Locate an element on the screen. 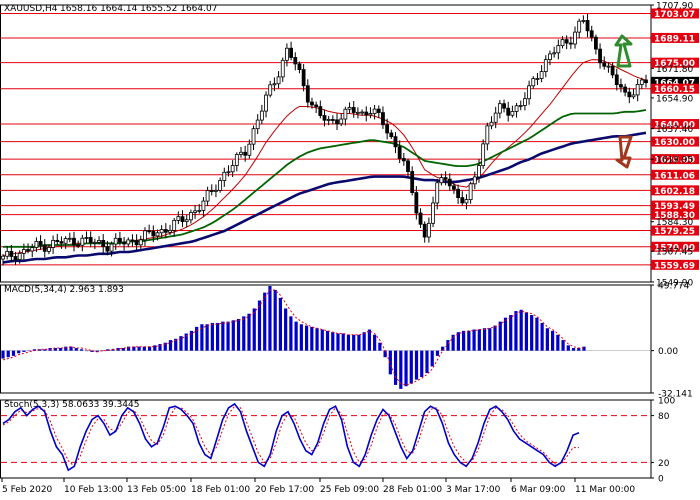  stoch-panel is located at coordinates (326, 437).